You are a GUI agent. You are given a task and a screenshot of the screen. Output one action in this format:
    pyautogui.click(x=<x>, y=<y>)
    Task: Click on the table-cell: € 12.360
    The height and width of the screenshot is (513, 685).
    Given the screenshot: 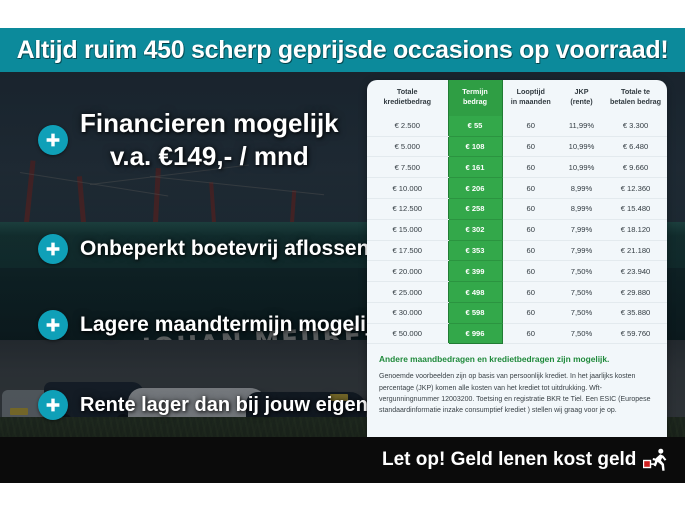 What is the action you would take?
    pyautogui.click(x=635, y=188)
    